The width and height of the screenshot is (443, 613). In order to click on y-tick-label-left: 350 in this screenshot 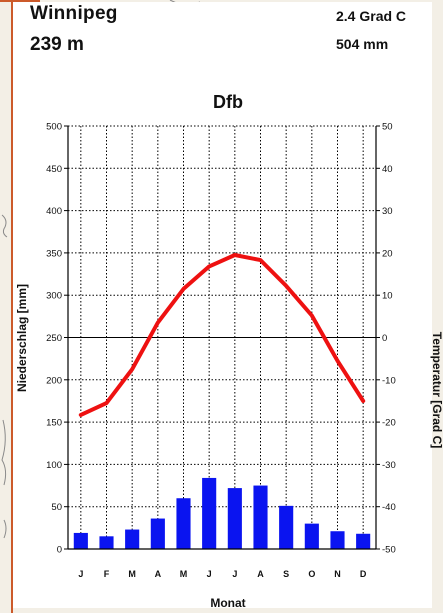, I will do `click(54, 253)`.